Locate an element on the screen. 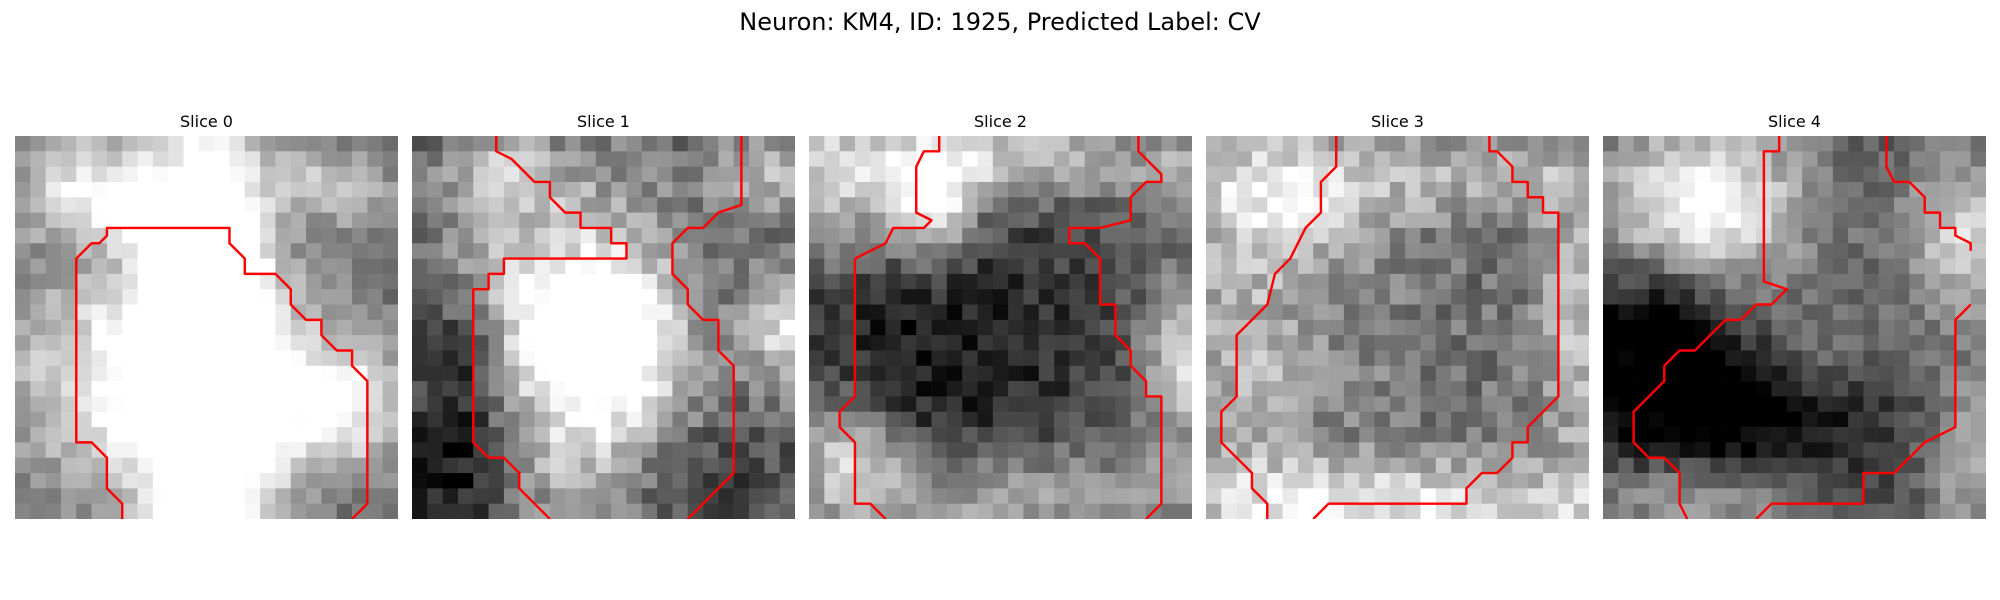 This screenshot has width=2000, height=600. slice-panel-0: Slice 0 is located at coordinates (206, 314).